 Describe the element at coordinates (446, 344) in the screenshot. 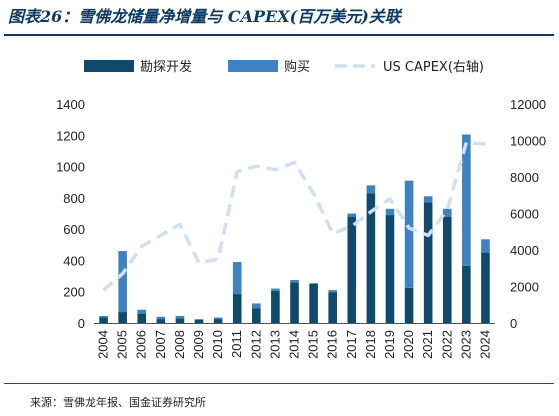

I see `x-tick-label: 2022` at that location.